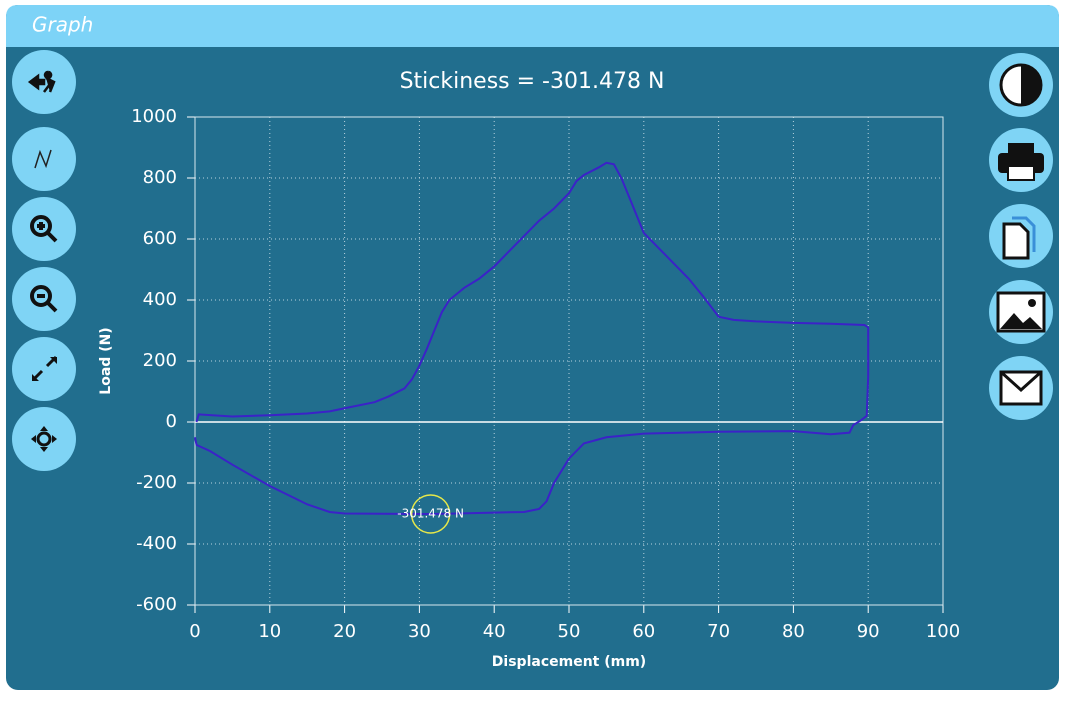 This screenshot has width=1068, height=701. I want to click on x-tick-label: 0, so click(194, 631).